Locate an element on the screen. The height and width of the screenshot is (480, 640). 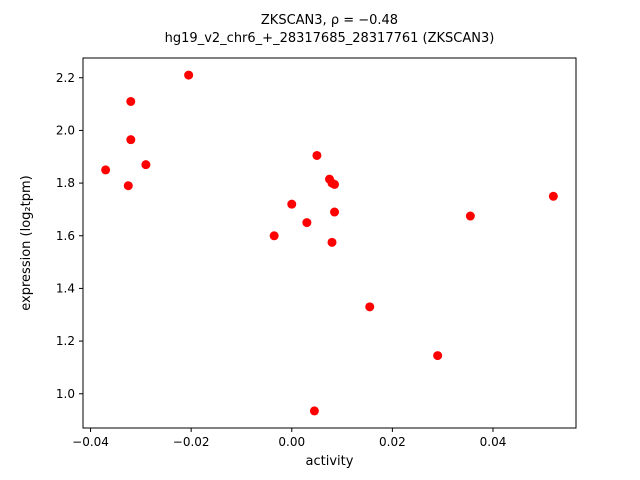
y-axis-tick-label: 2.2 is located at coordinates (65, 78).